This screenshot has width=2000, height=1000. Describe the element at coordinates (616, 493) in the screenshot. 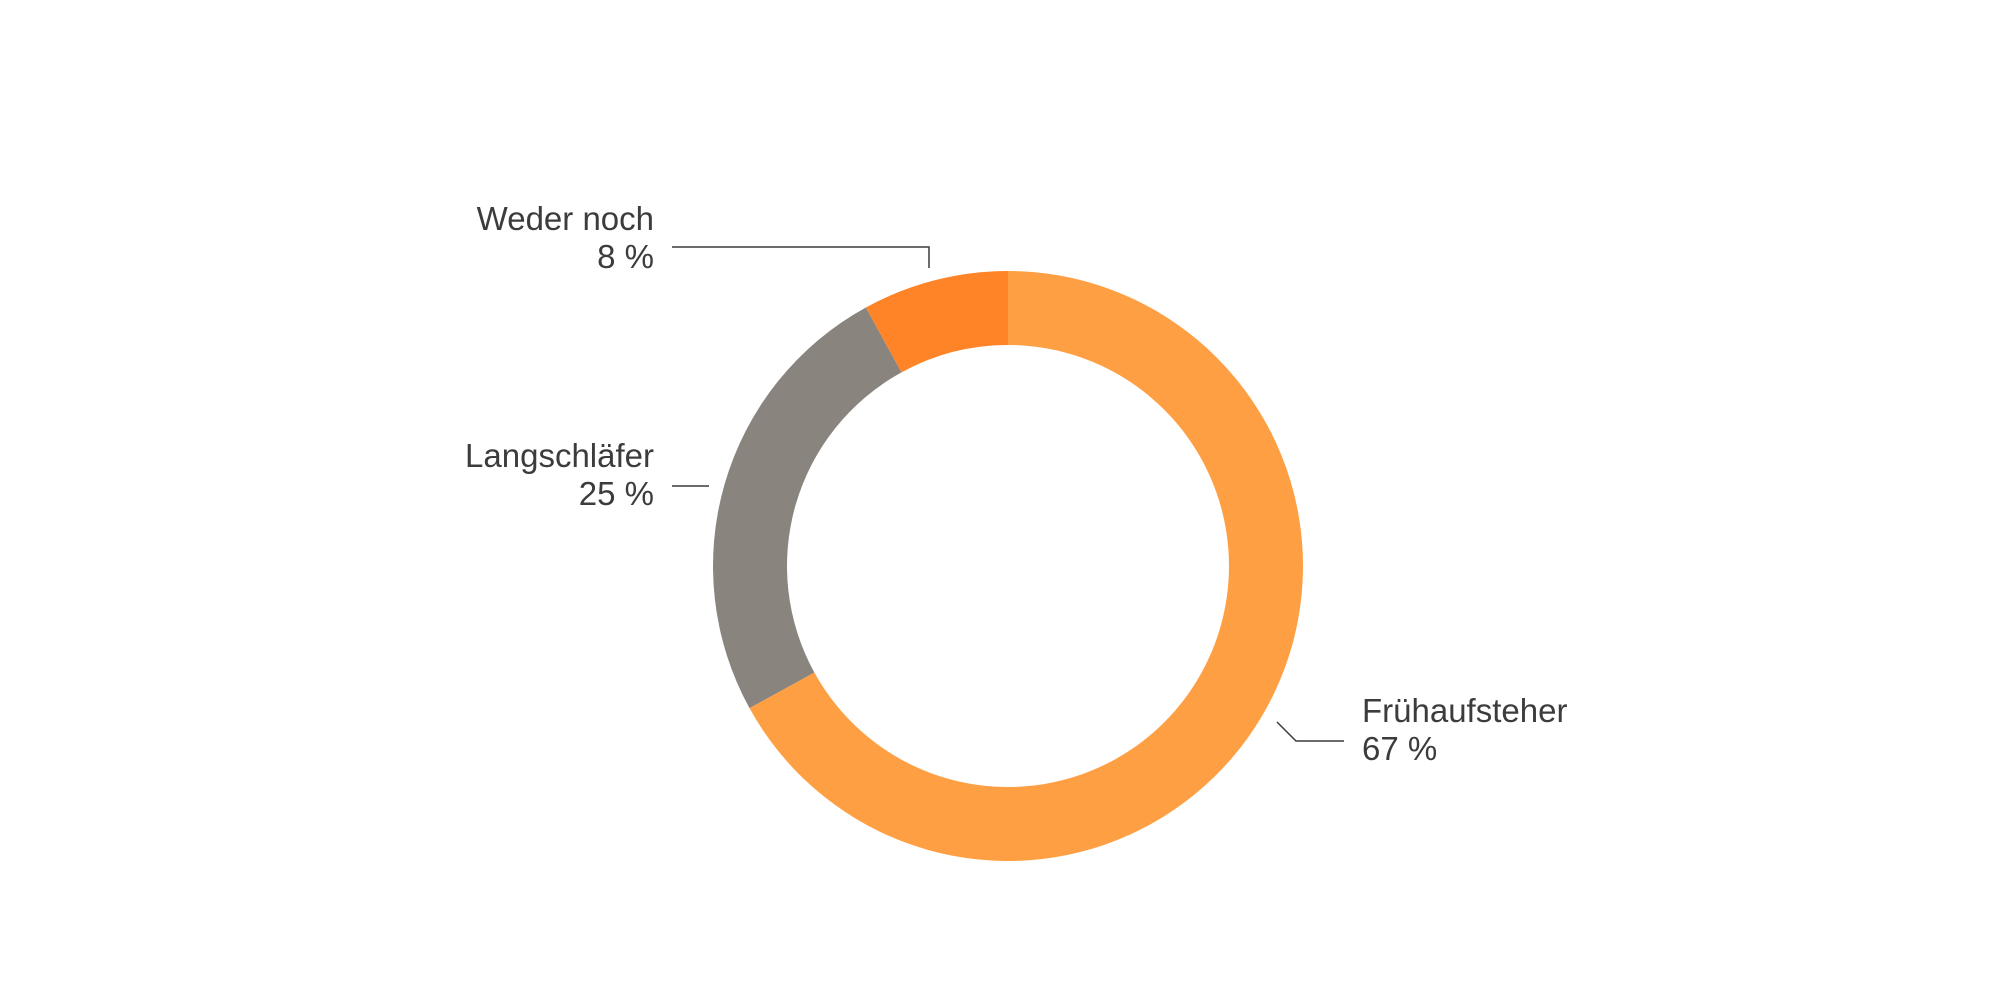

I see `value-label: 25 %` at that location.